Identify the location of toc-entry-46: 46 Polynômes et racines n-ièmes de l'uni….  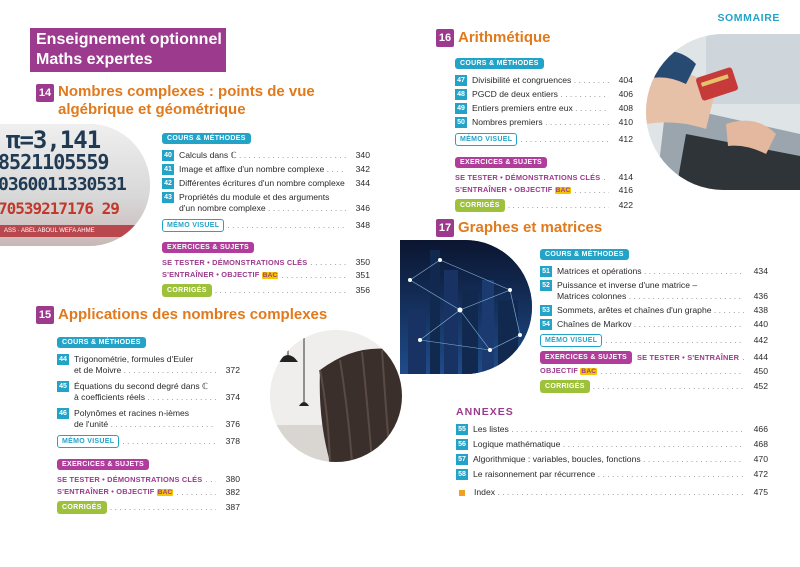
(148, 419).